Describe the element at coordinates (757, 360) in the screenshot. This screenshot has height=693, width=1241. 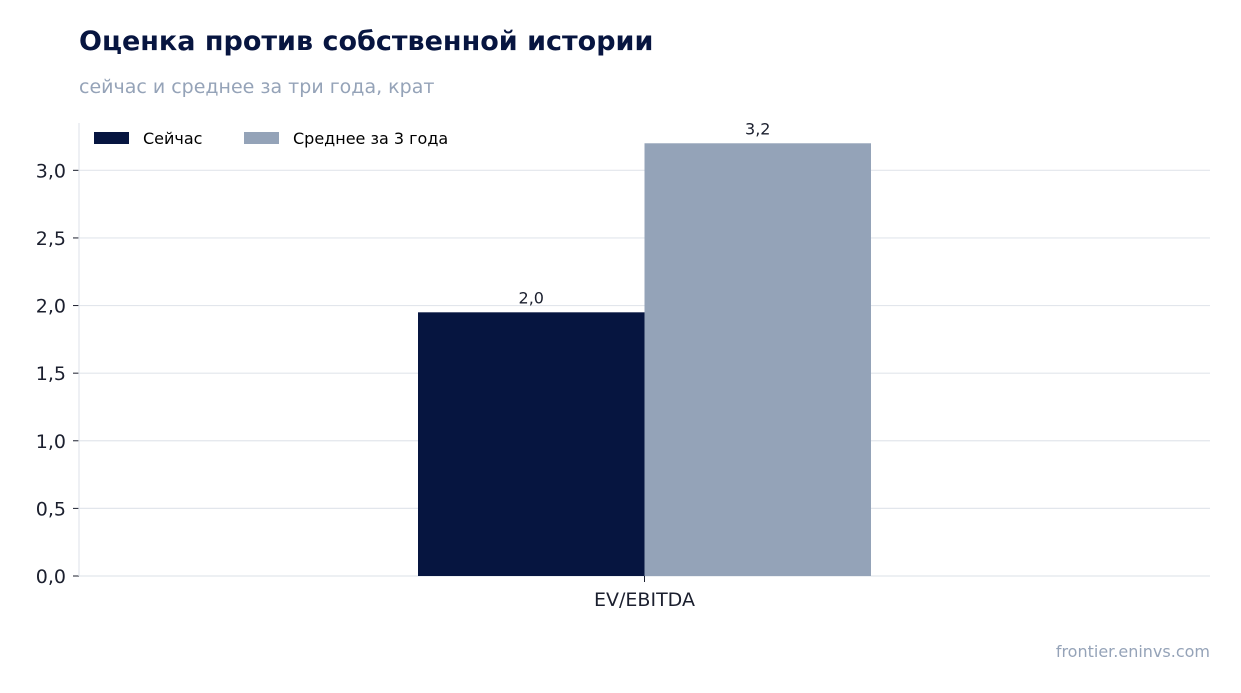
I see `bar-average` at that location.